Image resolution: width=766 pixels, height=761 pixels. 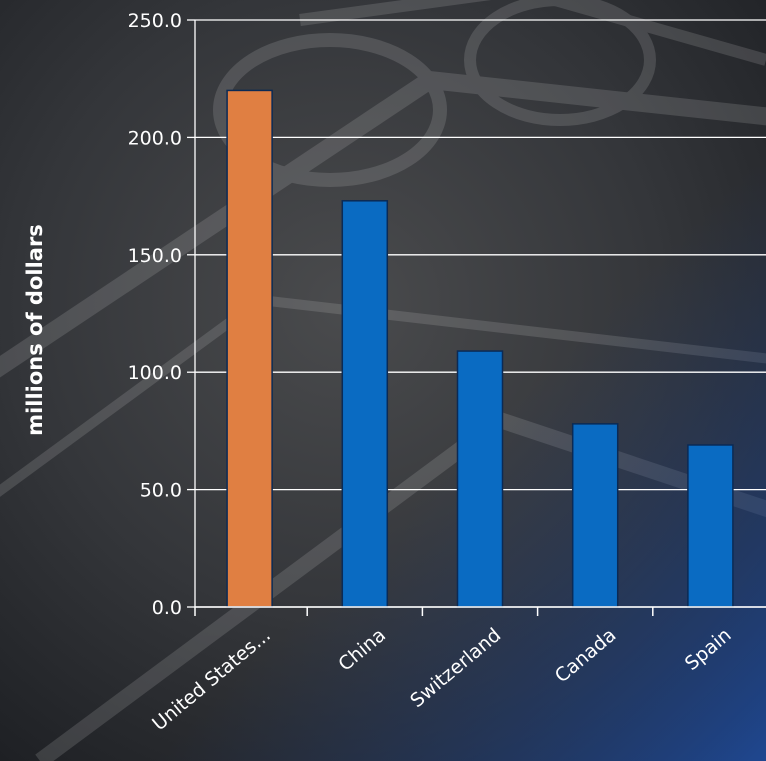 I want to click on y-tick-label: 150.0, so click(x=155, y=256).